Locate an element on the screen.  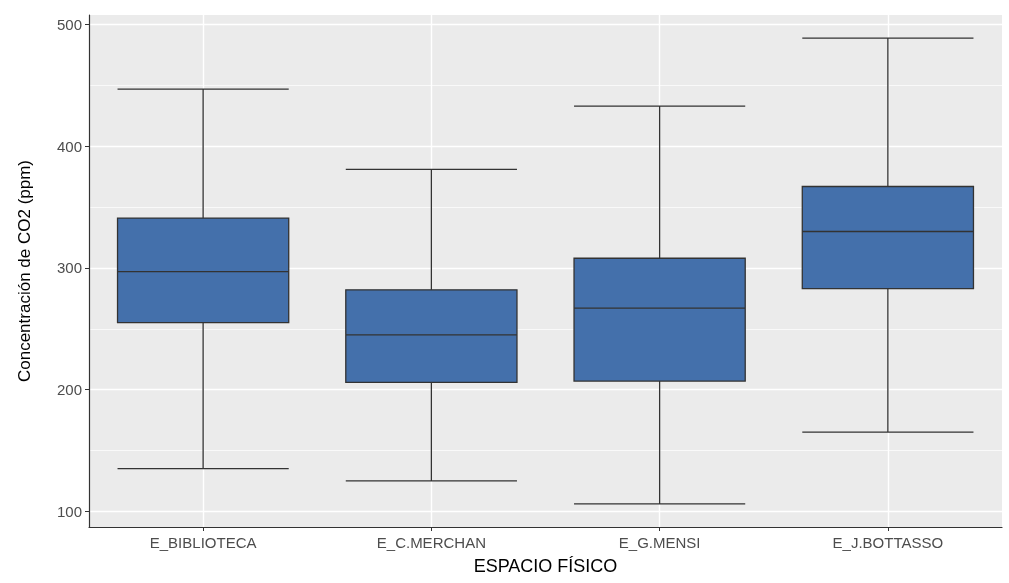
y-axis-title: Concentración de CO2 (ppm) is located at coordinates (24, 271).